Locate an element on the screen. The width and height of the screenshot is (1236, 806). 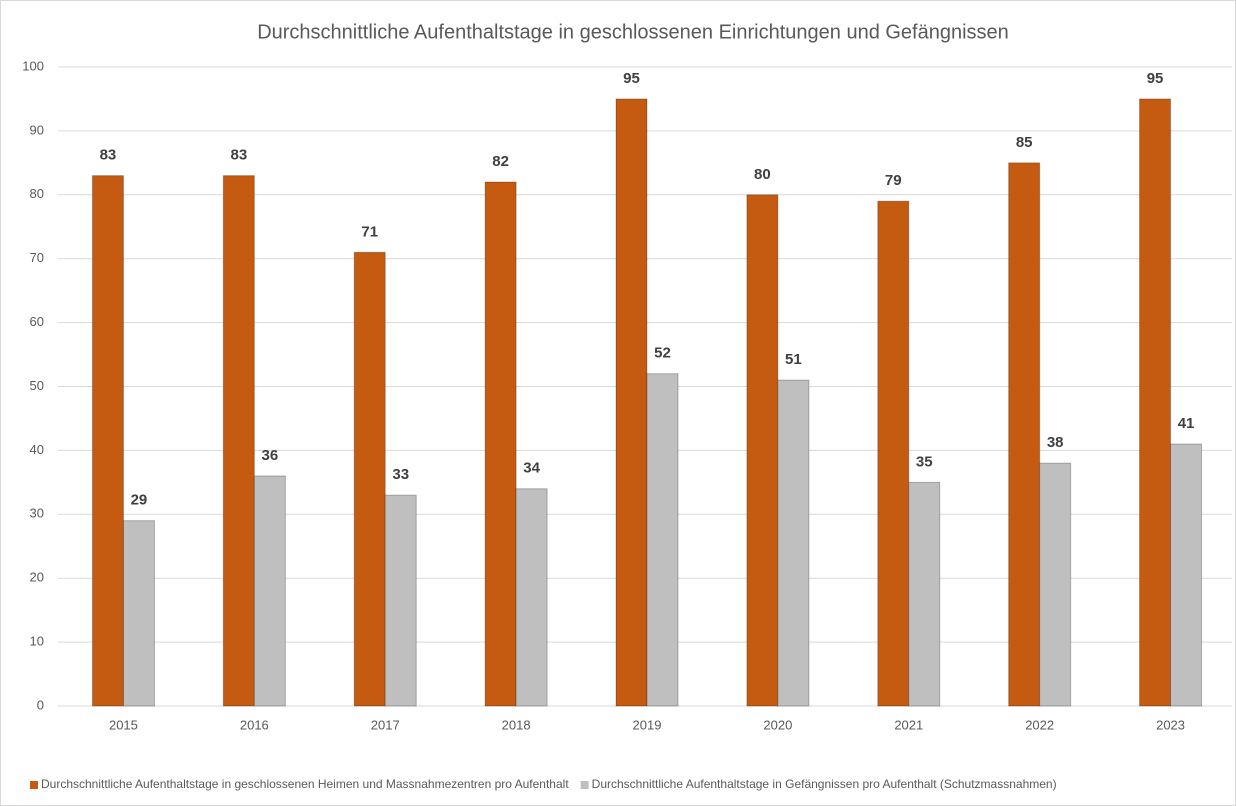
y-tick-label: 90 is located at coordinates (37, 129).